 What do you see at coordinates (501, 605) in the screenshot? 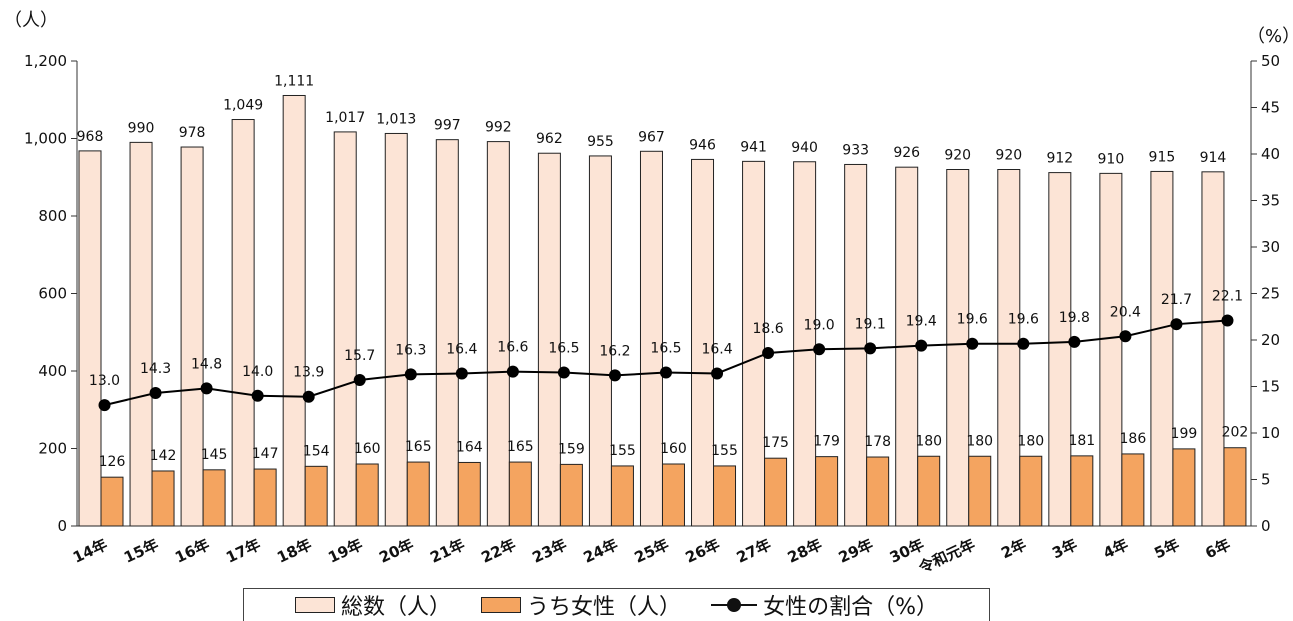
I see `legend-swatch-women` at bounding box center [501, 605].